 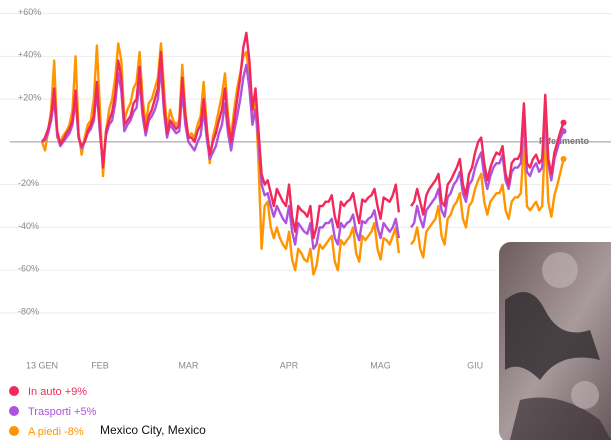 I want to click on y-tick-label: -80%, so click(x=28, y=311).